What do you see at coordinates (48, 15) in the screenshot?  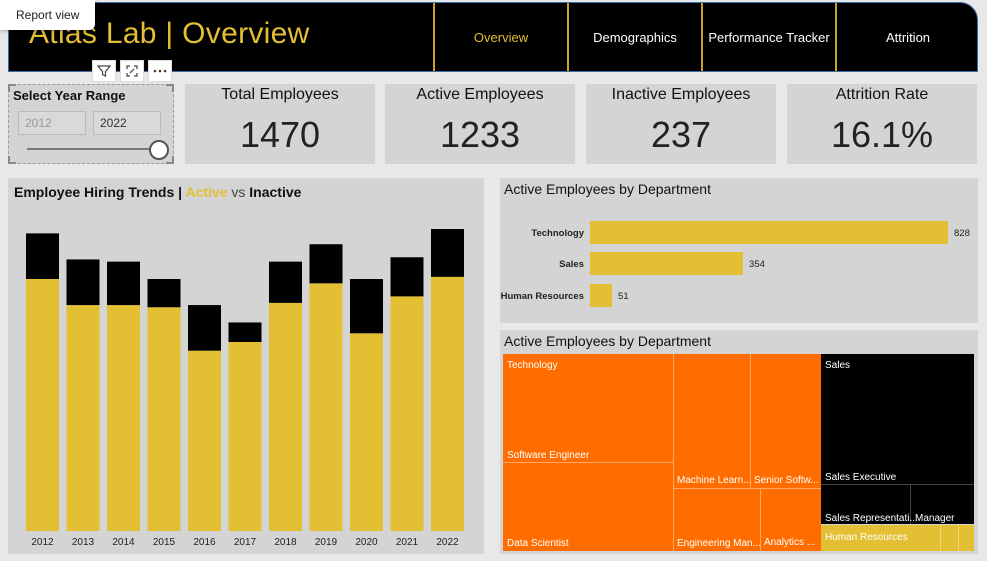 I see `report-view-tooltip: Report view` at bounding box center [48, 15].